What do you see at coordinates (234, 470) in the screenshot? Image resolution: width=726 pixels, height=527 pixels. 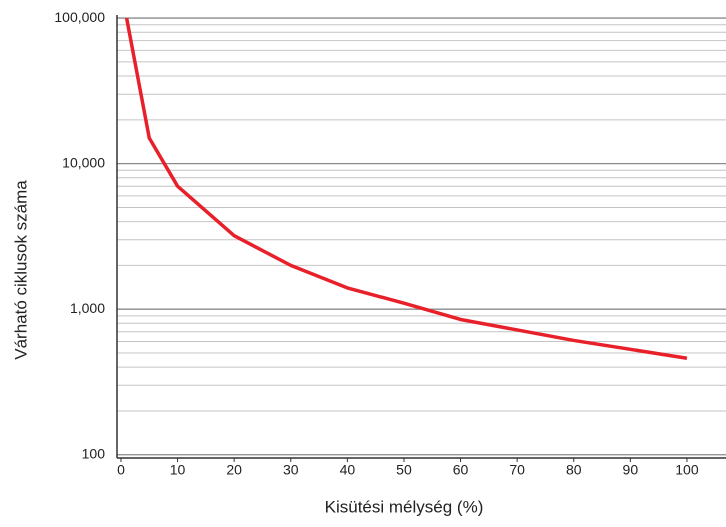 I see `x-tick-label: 20` at bounding box center [234, 470].